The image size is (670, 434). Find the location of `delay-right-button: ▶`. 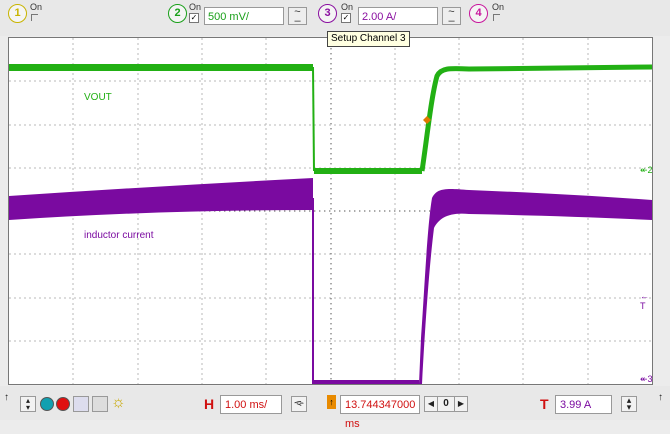

delay-right-button: ▶ is located at coordinates (461, 404).